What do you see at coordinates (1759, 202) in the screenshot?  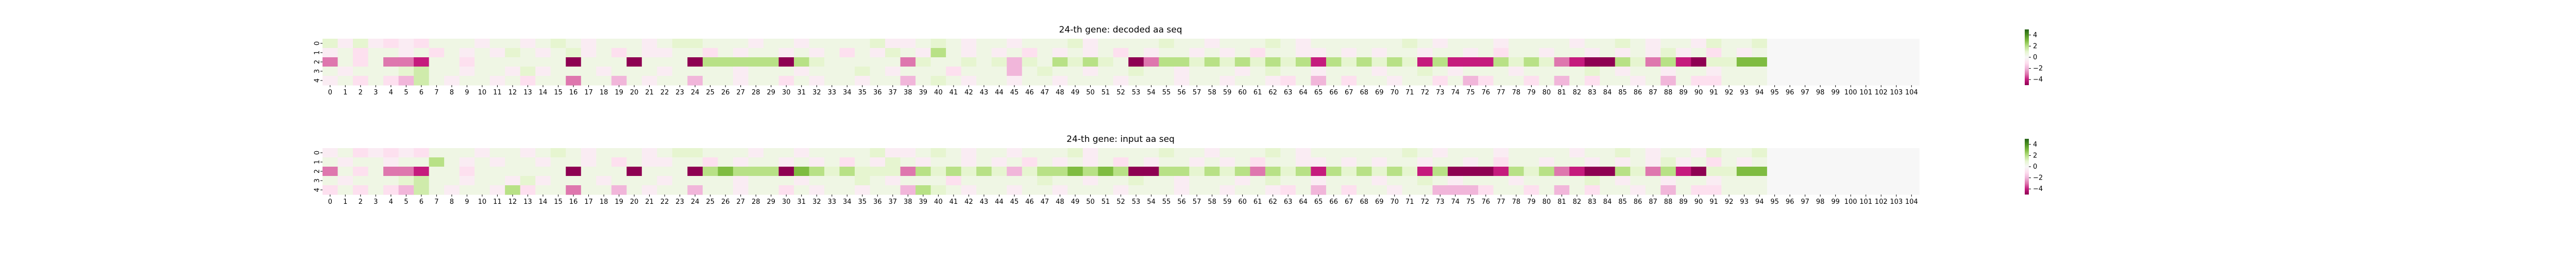 I see `x-tick-label: 94` at bounding box center [1759, 202].